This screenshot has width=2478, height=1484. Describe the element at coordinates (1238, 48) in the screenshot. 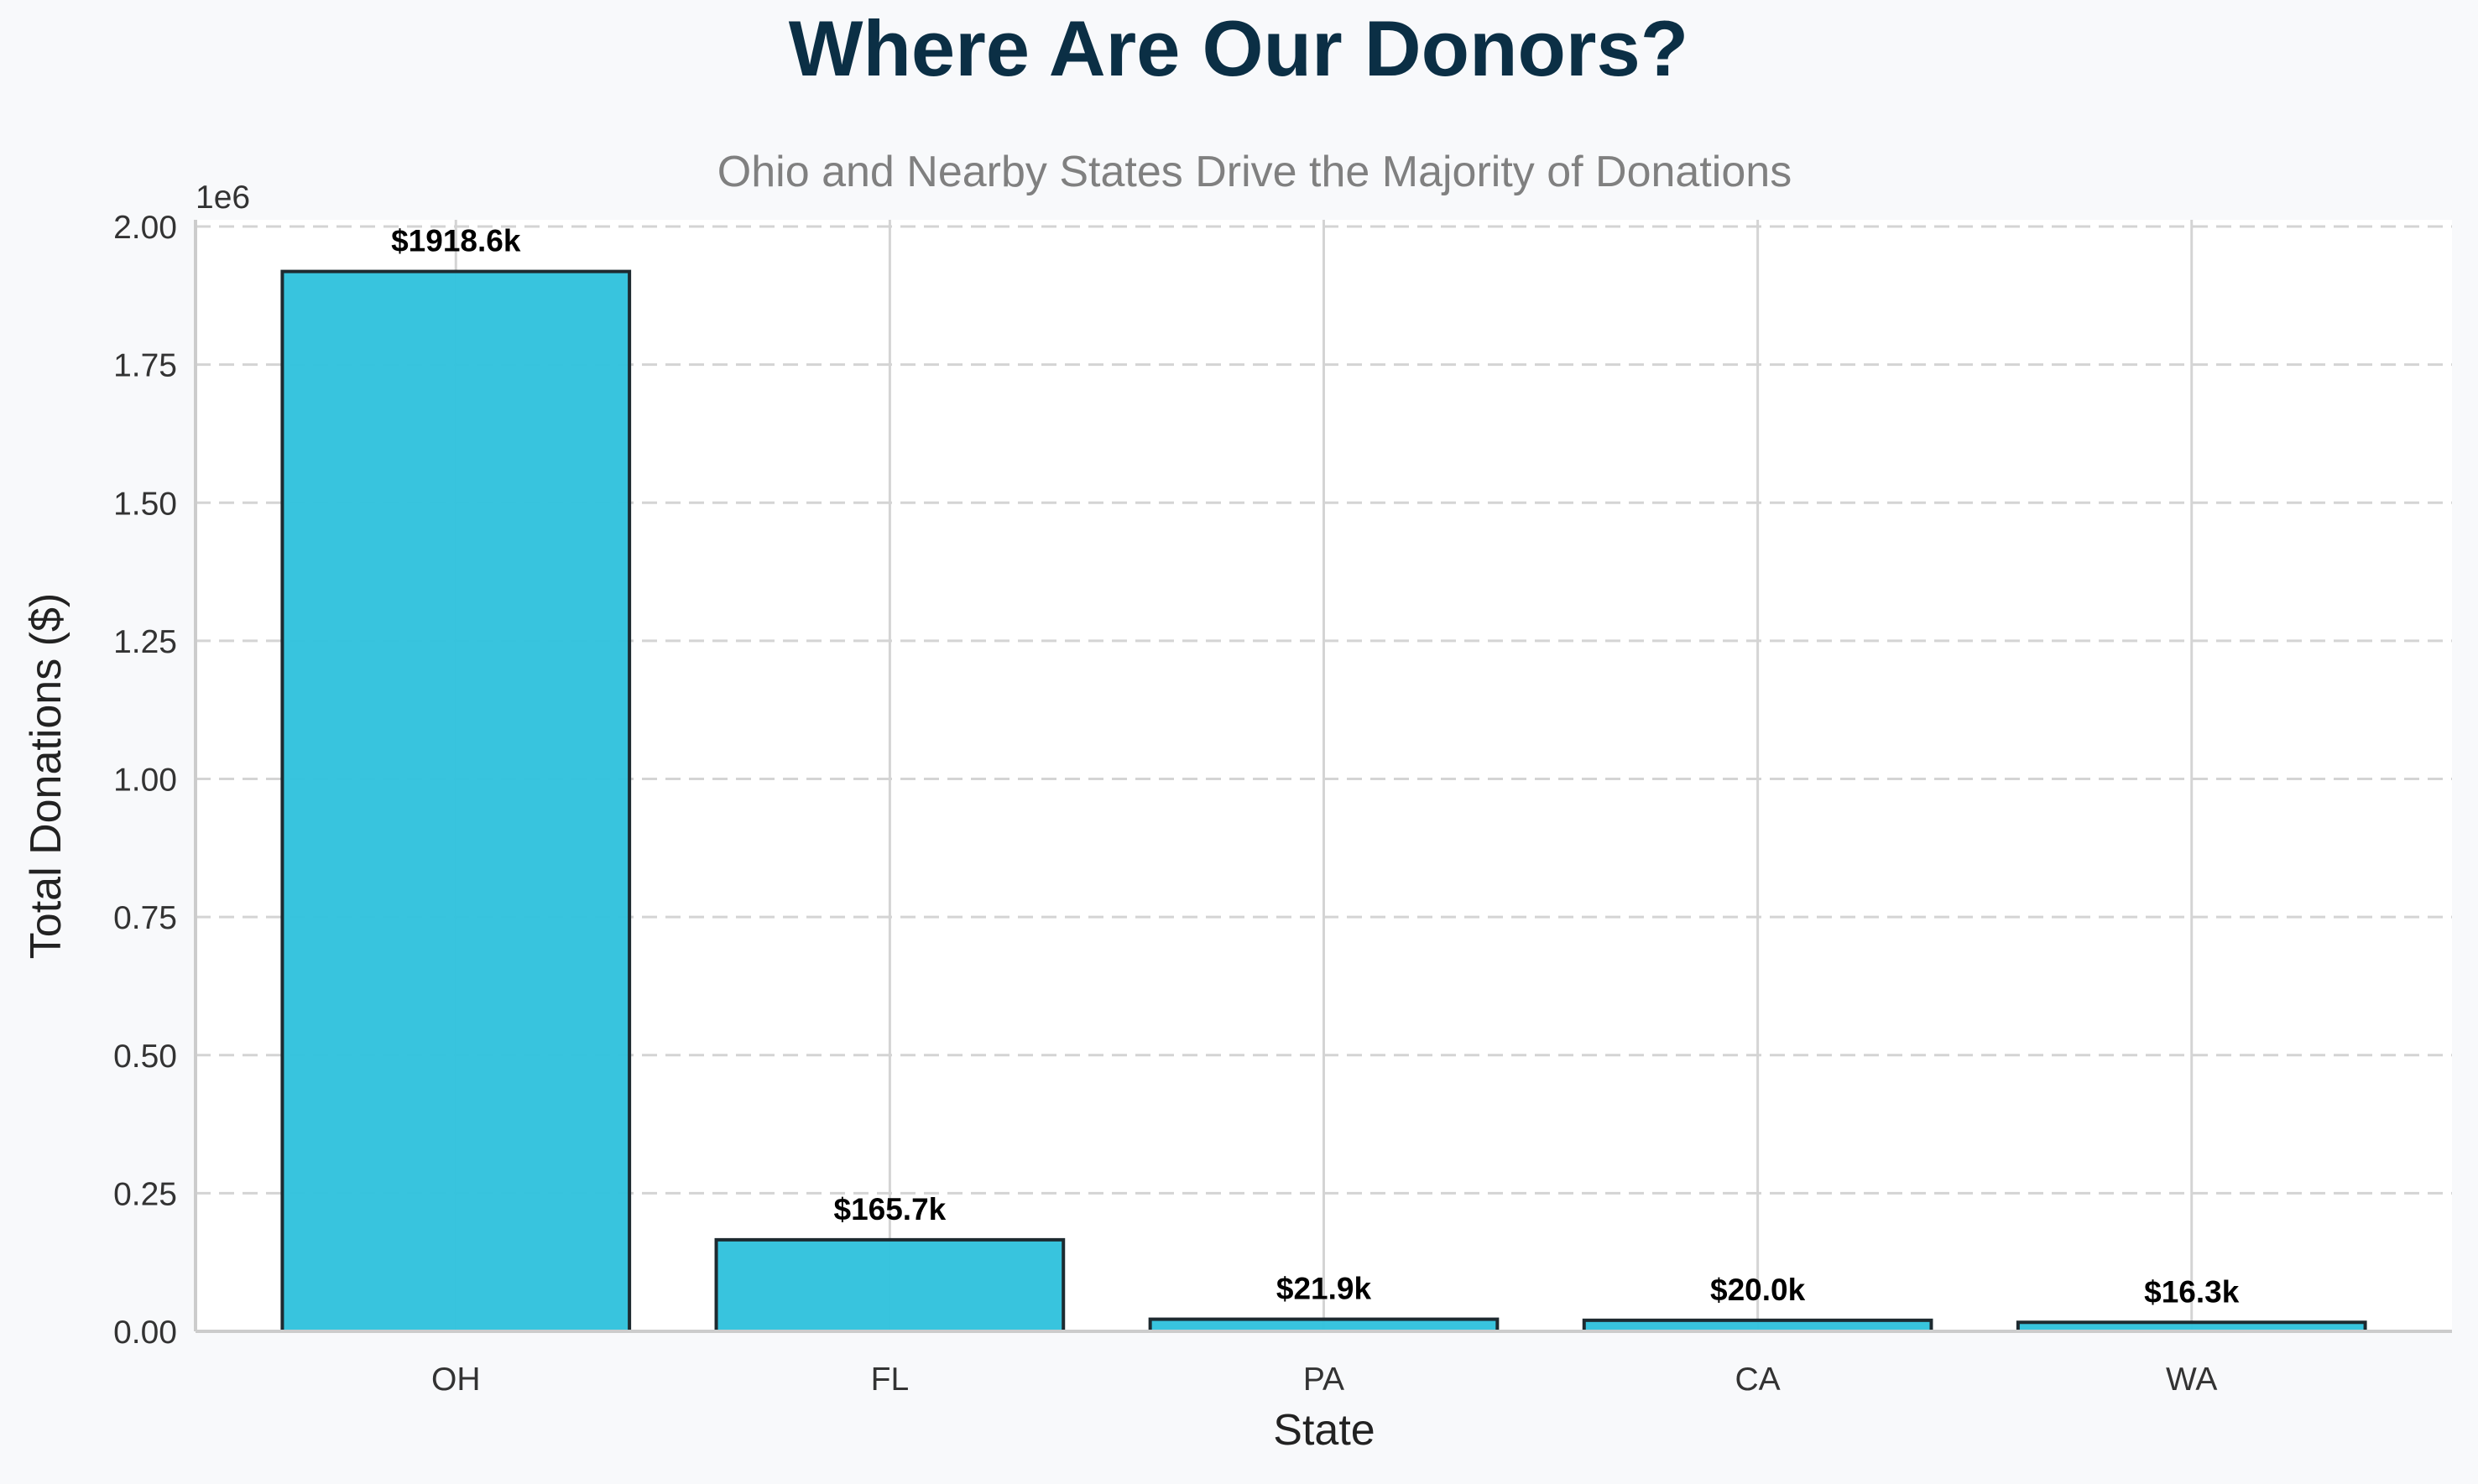

I see `chart-title: Where Are Our Donors?` at that location.